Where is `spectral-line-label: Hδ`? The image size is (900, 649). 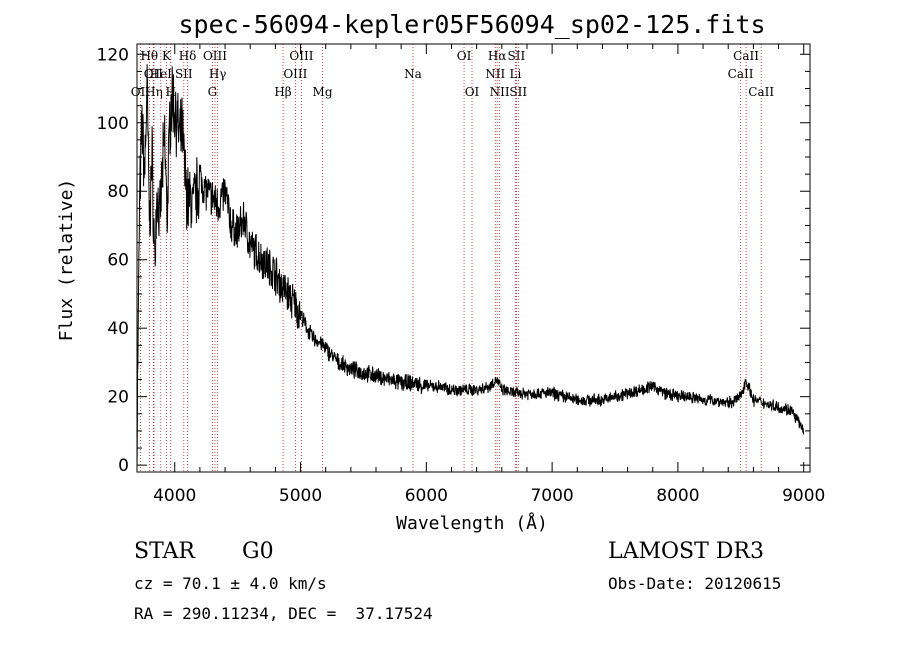
spectral-line-label: Hδ is located at coordinates (188, 56).